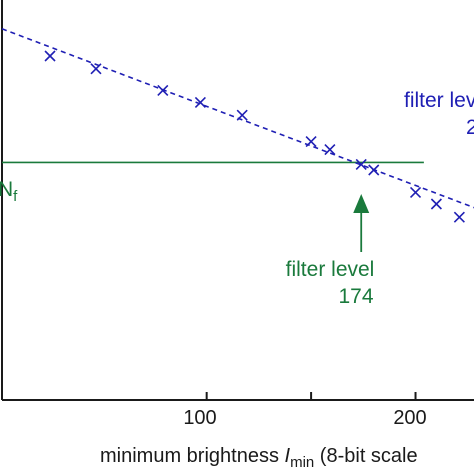  Describe the element at coordinates (409, 418) in the screenshot. I see `x-tick-label-200: 200` at that location.